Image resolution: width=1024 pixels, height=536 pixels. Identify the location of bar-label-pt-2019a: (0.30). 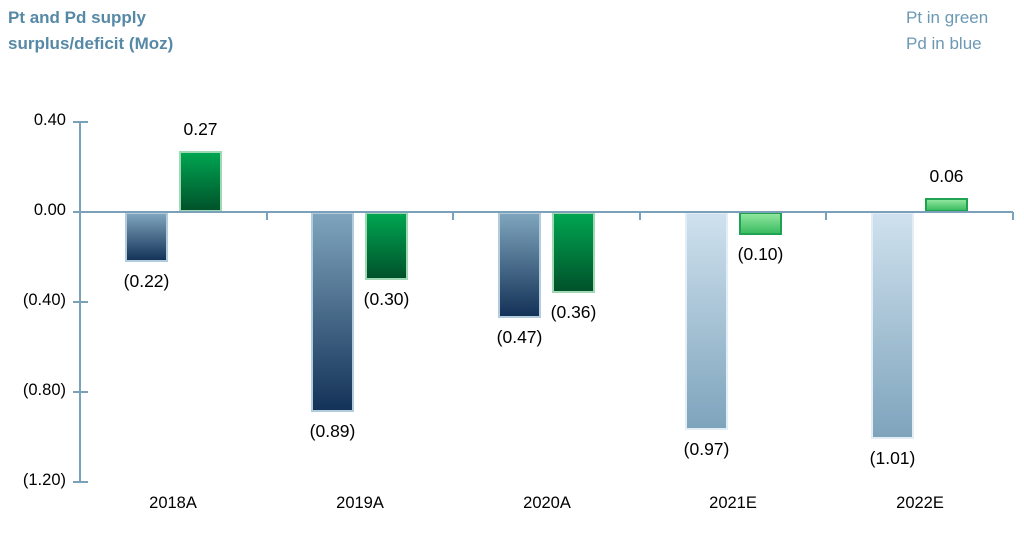
(386, 299).